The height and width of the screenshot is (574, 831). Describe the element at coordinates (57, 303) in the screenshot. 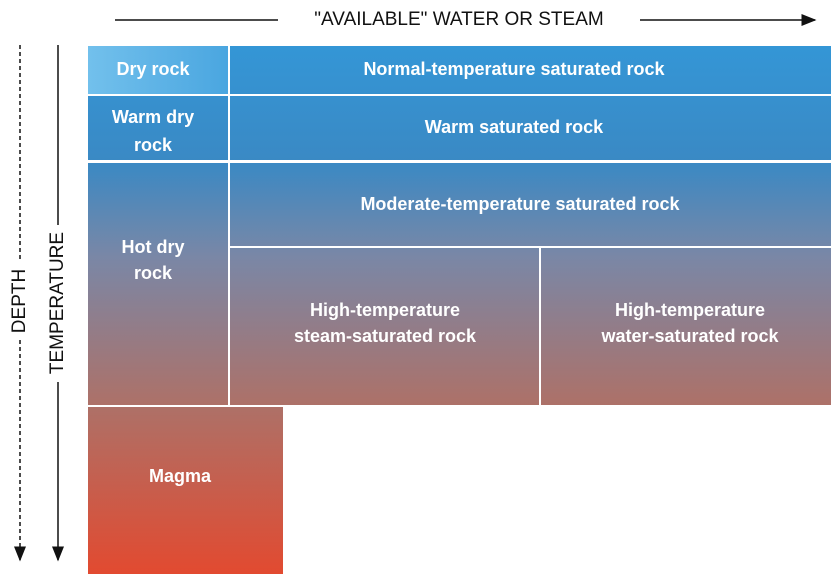

I see `axis-label: TEMPERATURE` at that location.